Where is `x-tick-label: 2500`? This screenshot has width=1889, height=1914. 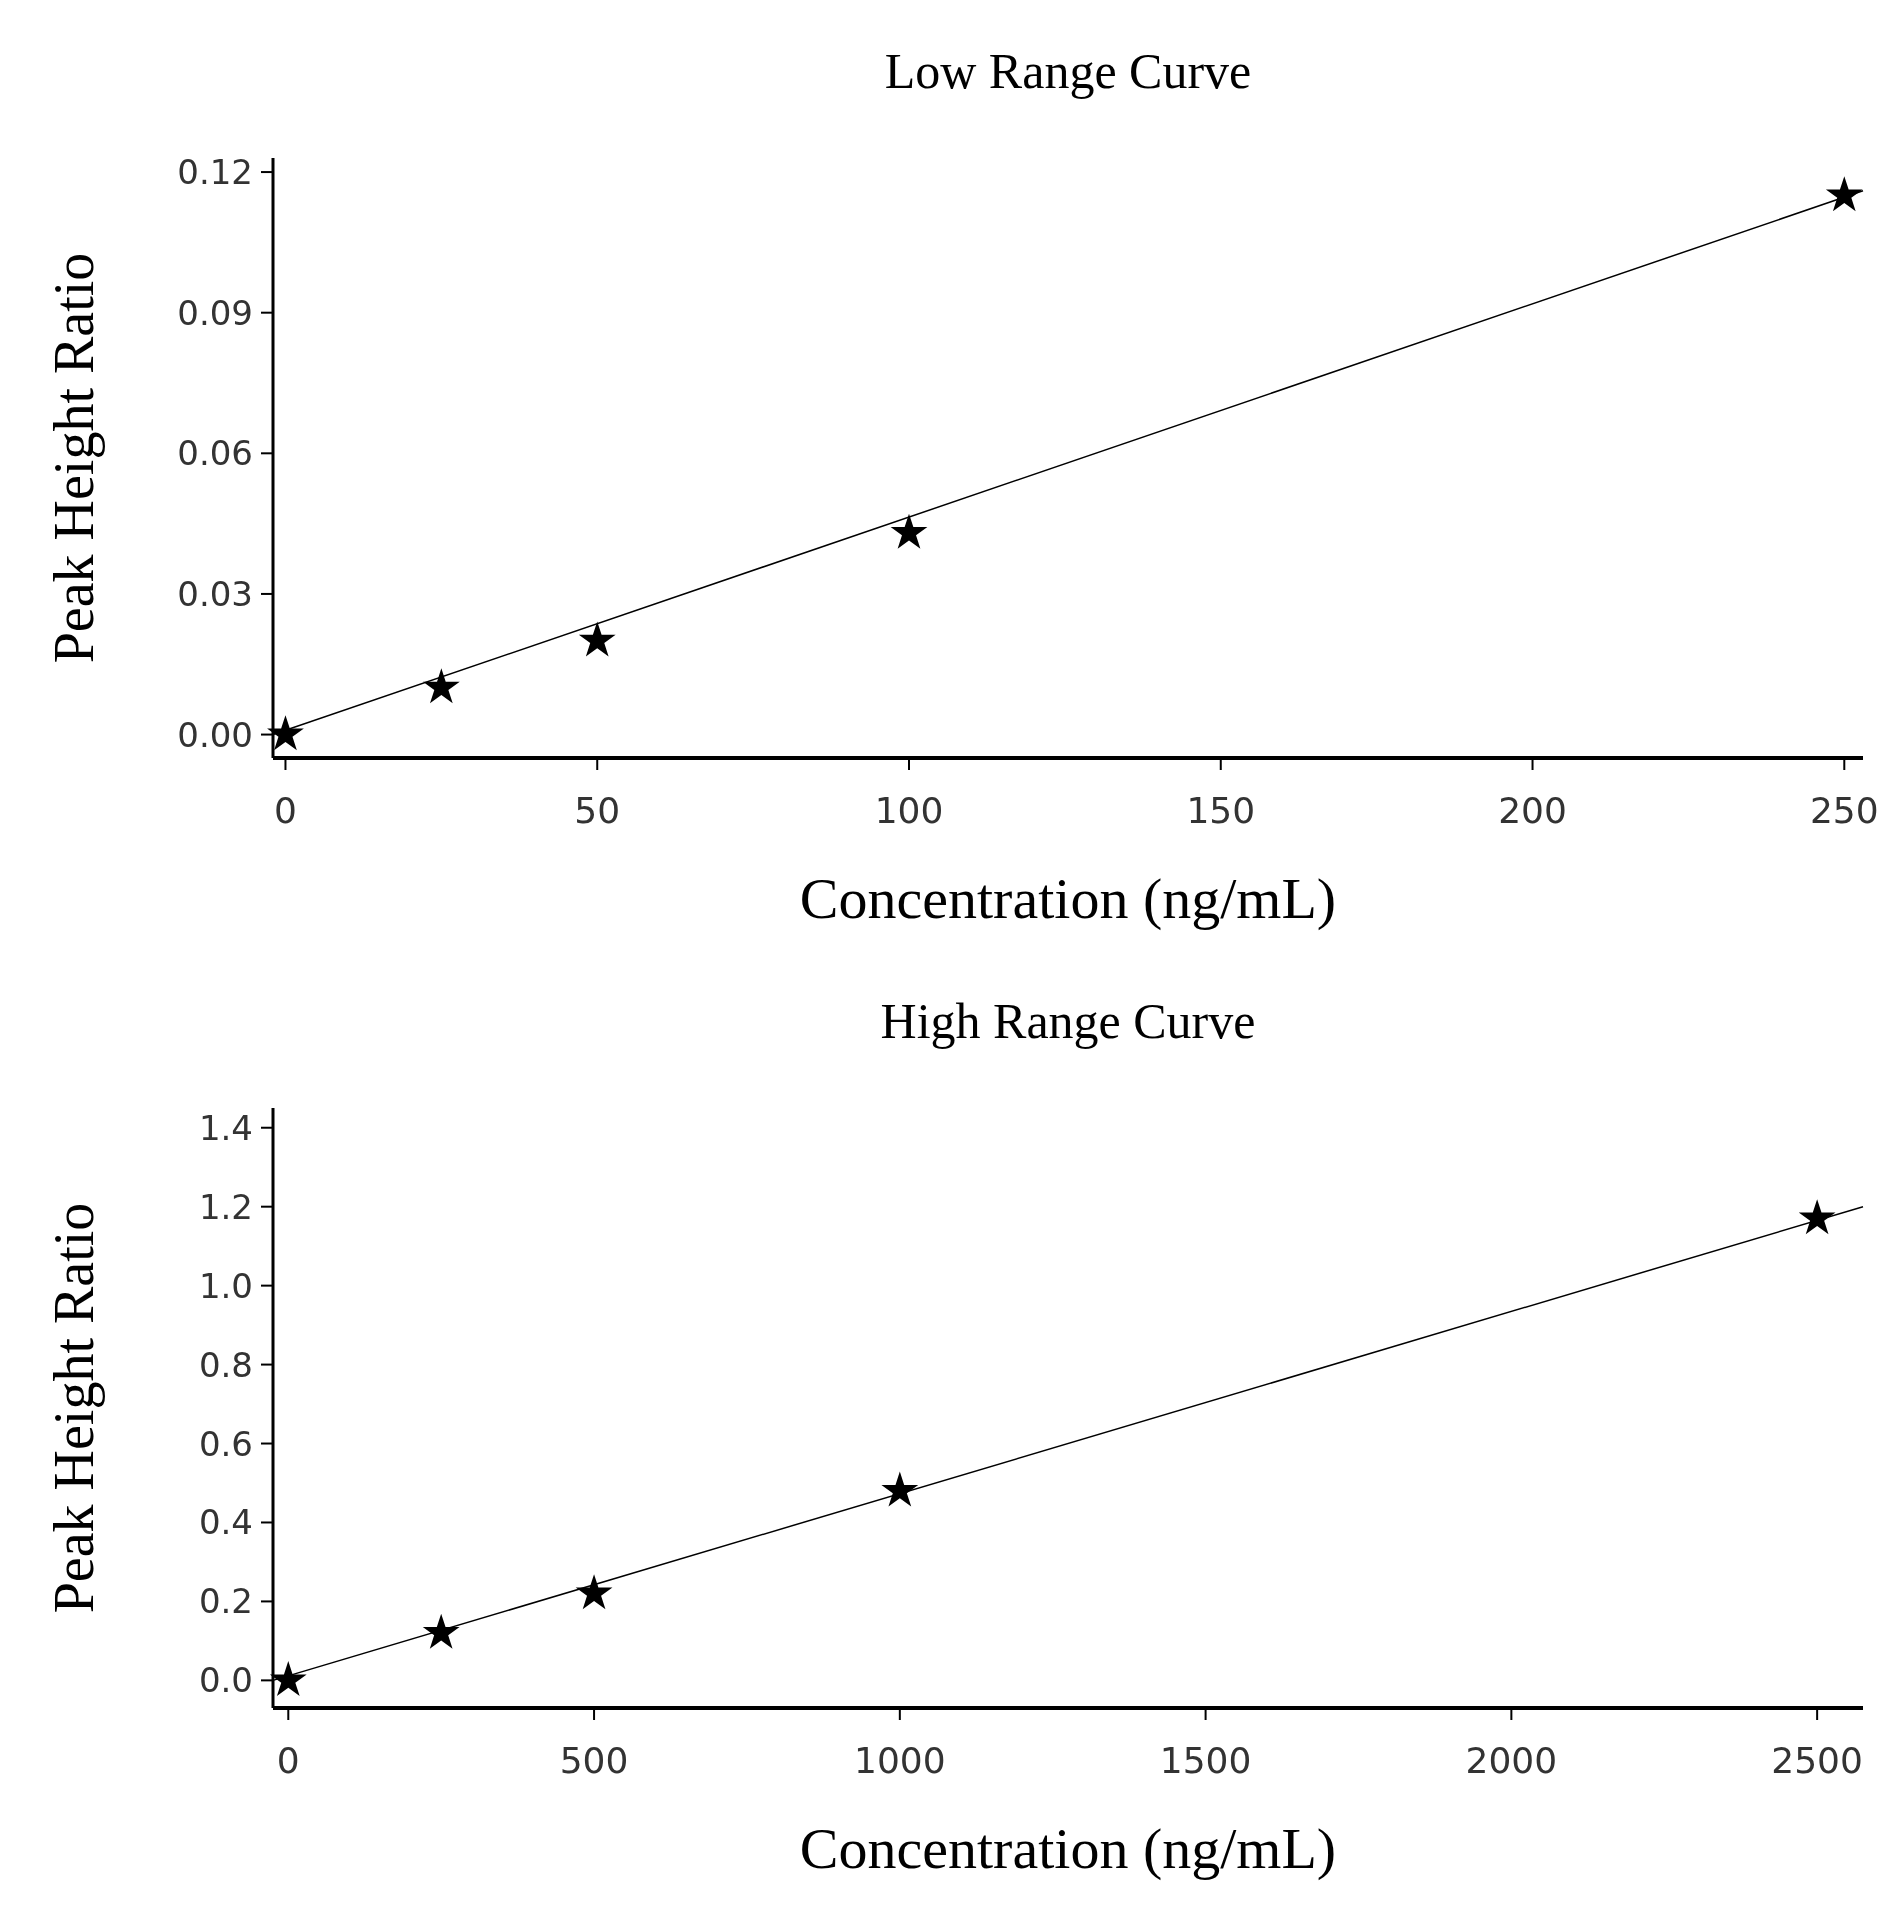
x-tick-label: 2500 is located at coordinates (1817, 1760).